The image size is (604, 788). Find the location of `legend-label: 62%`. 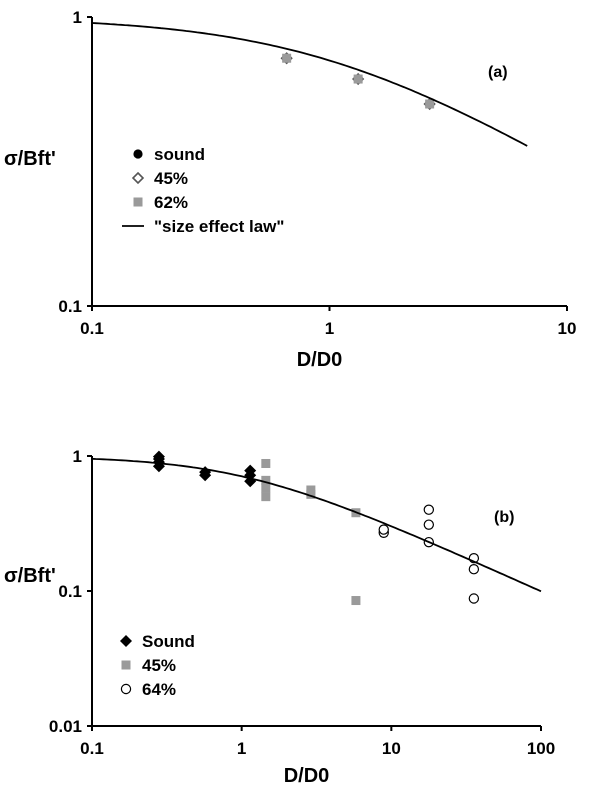

legend-label: 62% is located at coordinates (171, 202).